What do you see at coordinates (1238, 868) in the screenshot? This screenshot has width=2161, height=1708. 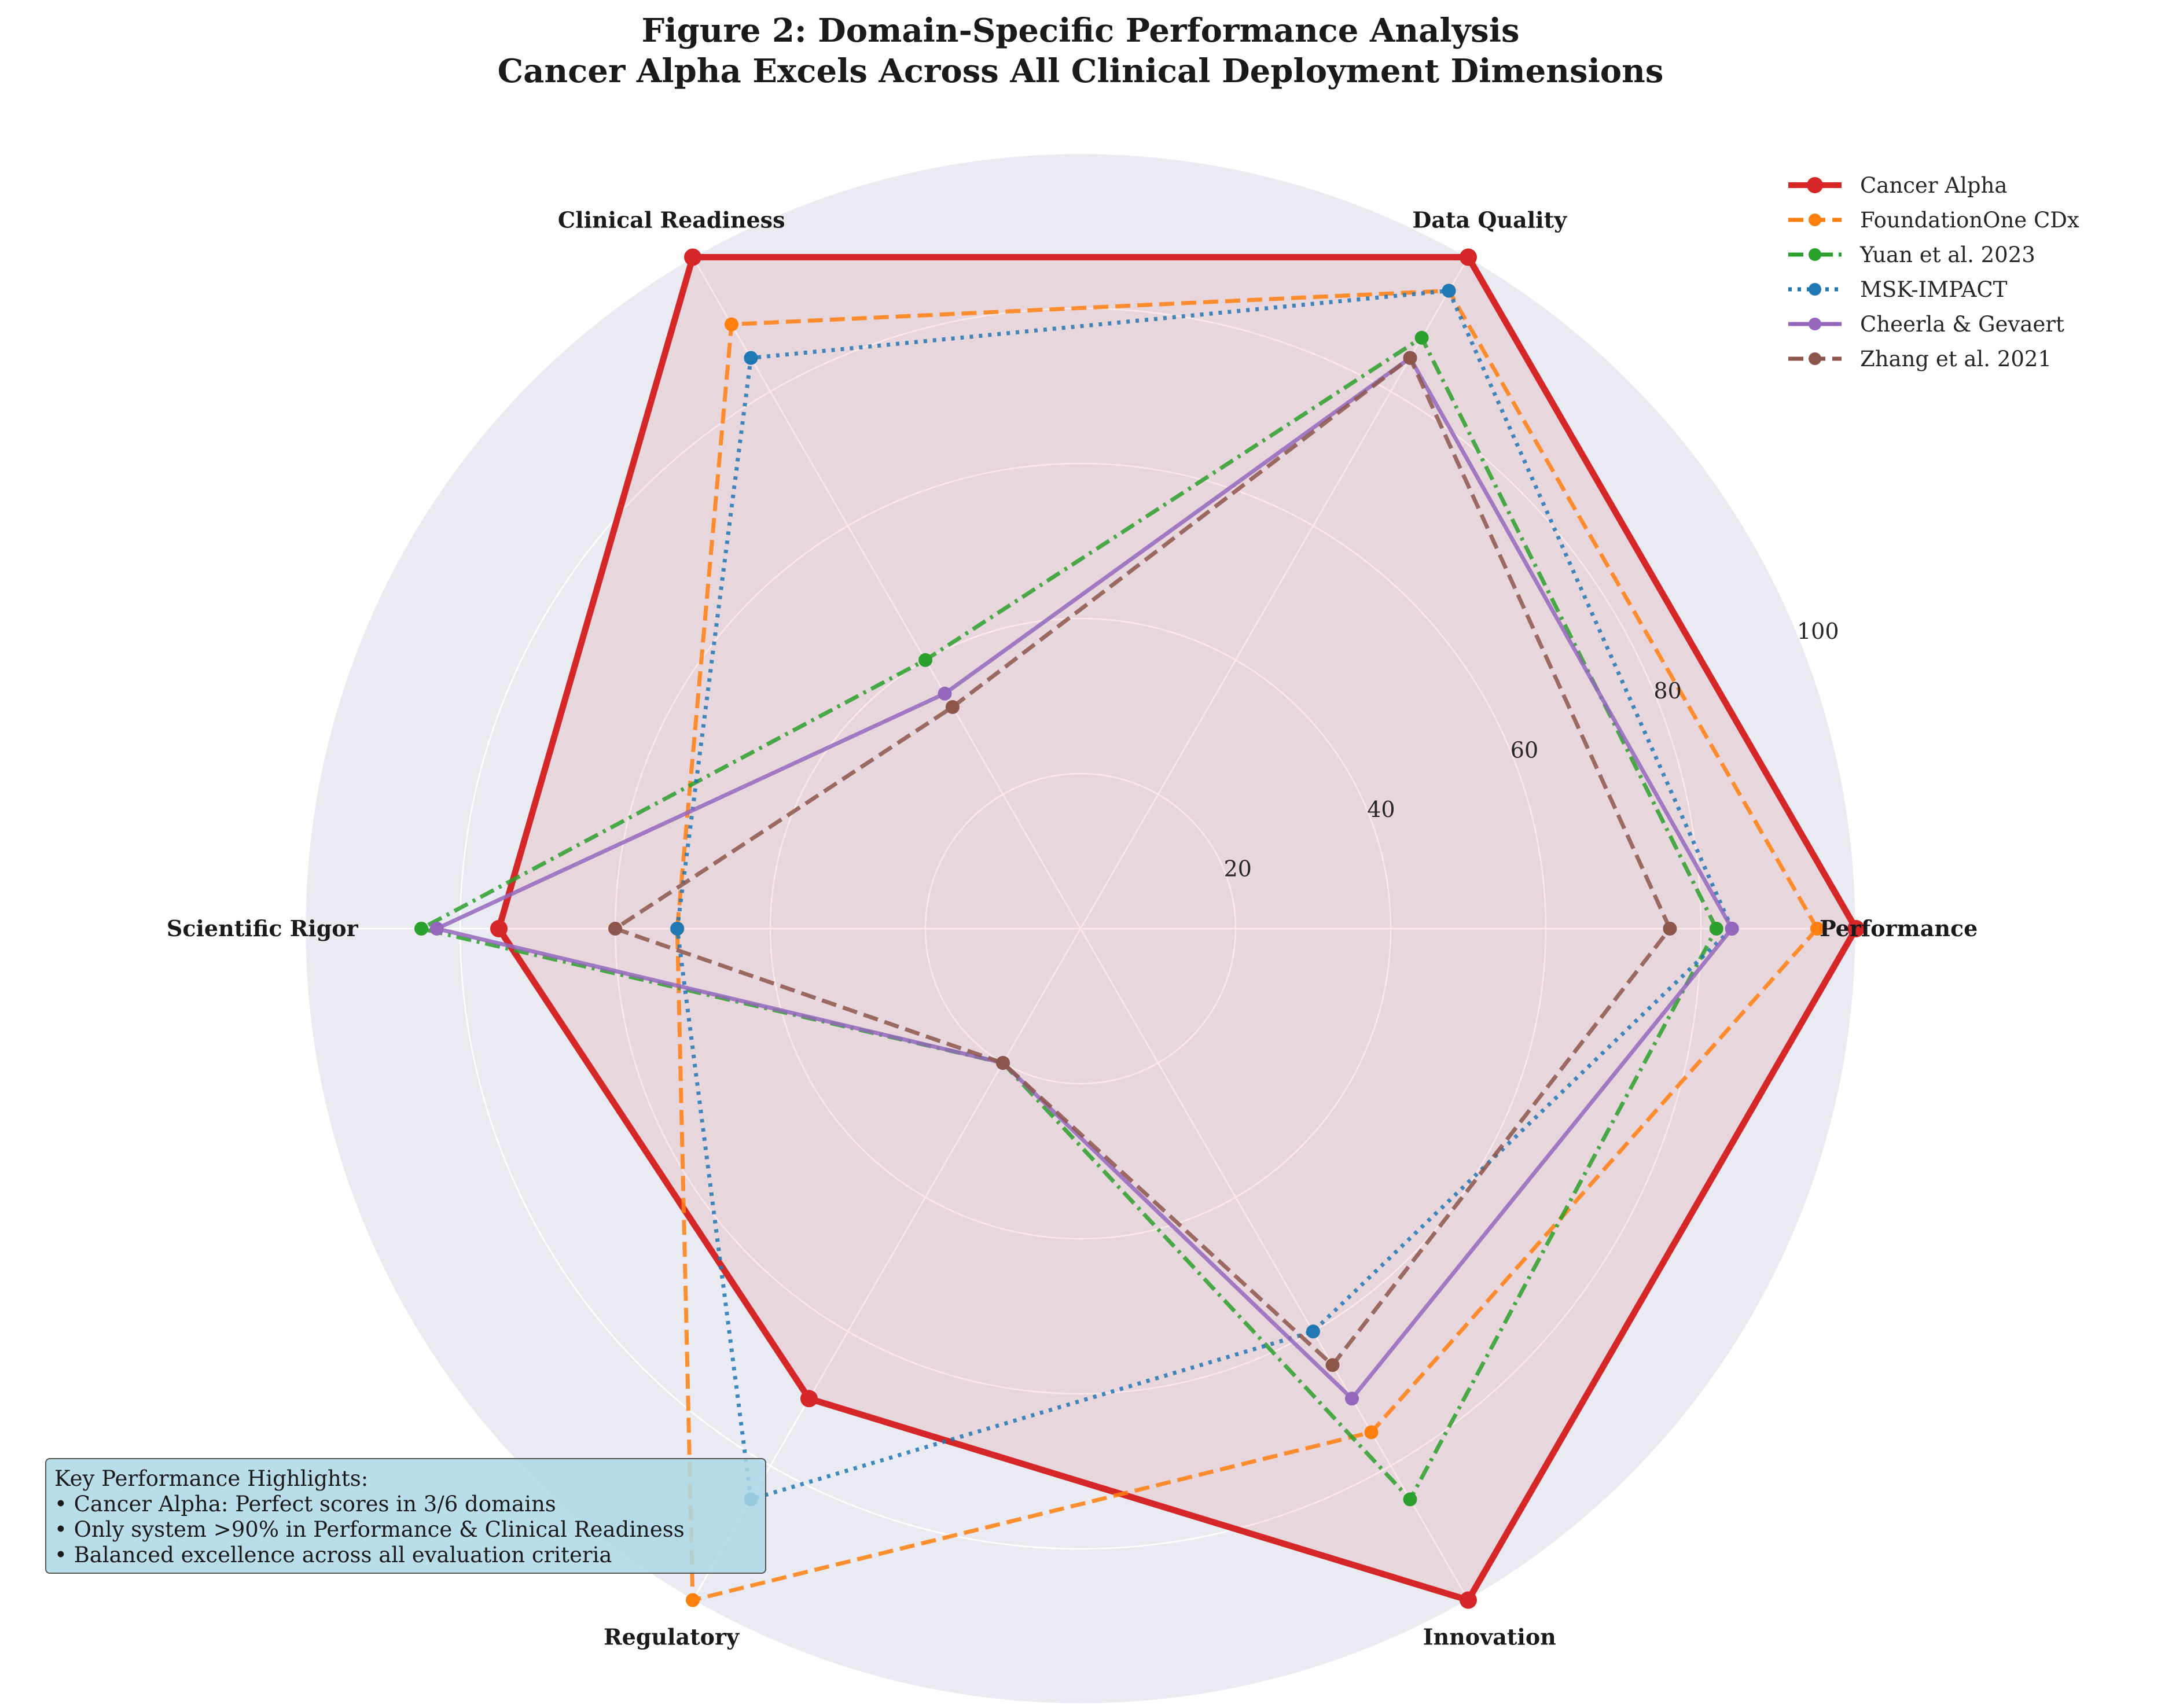 I see `tick-label: 20` at bounding box center [1238, 868].